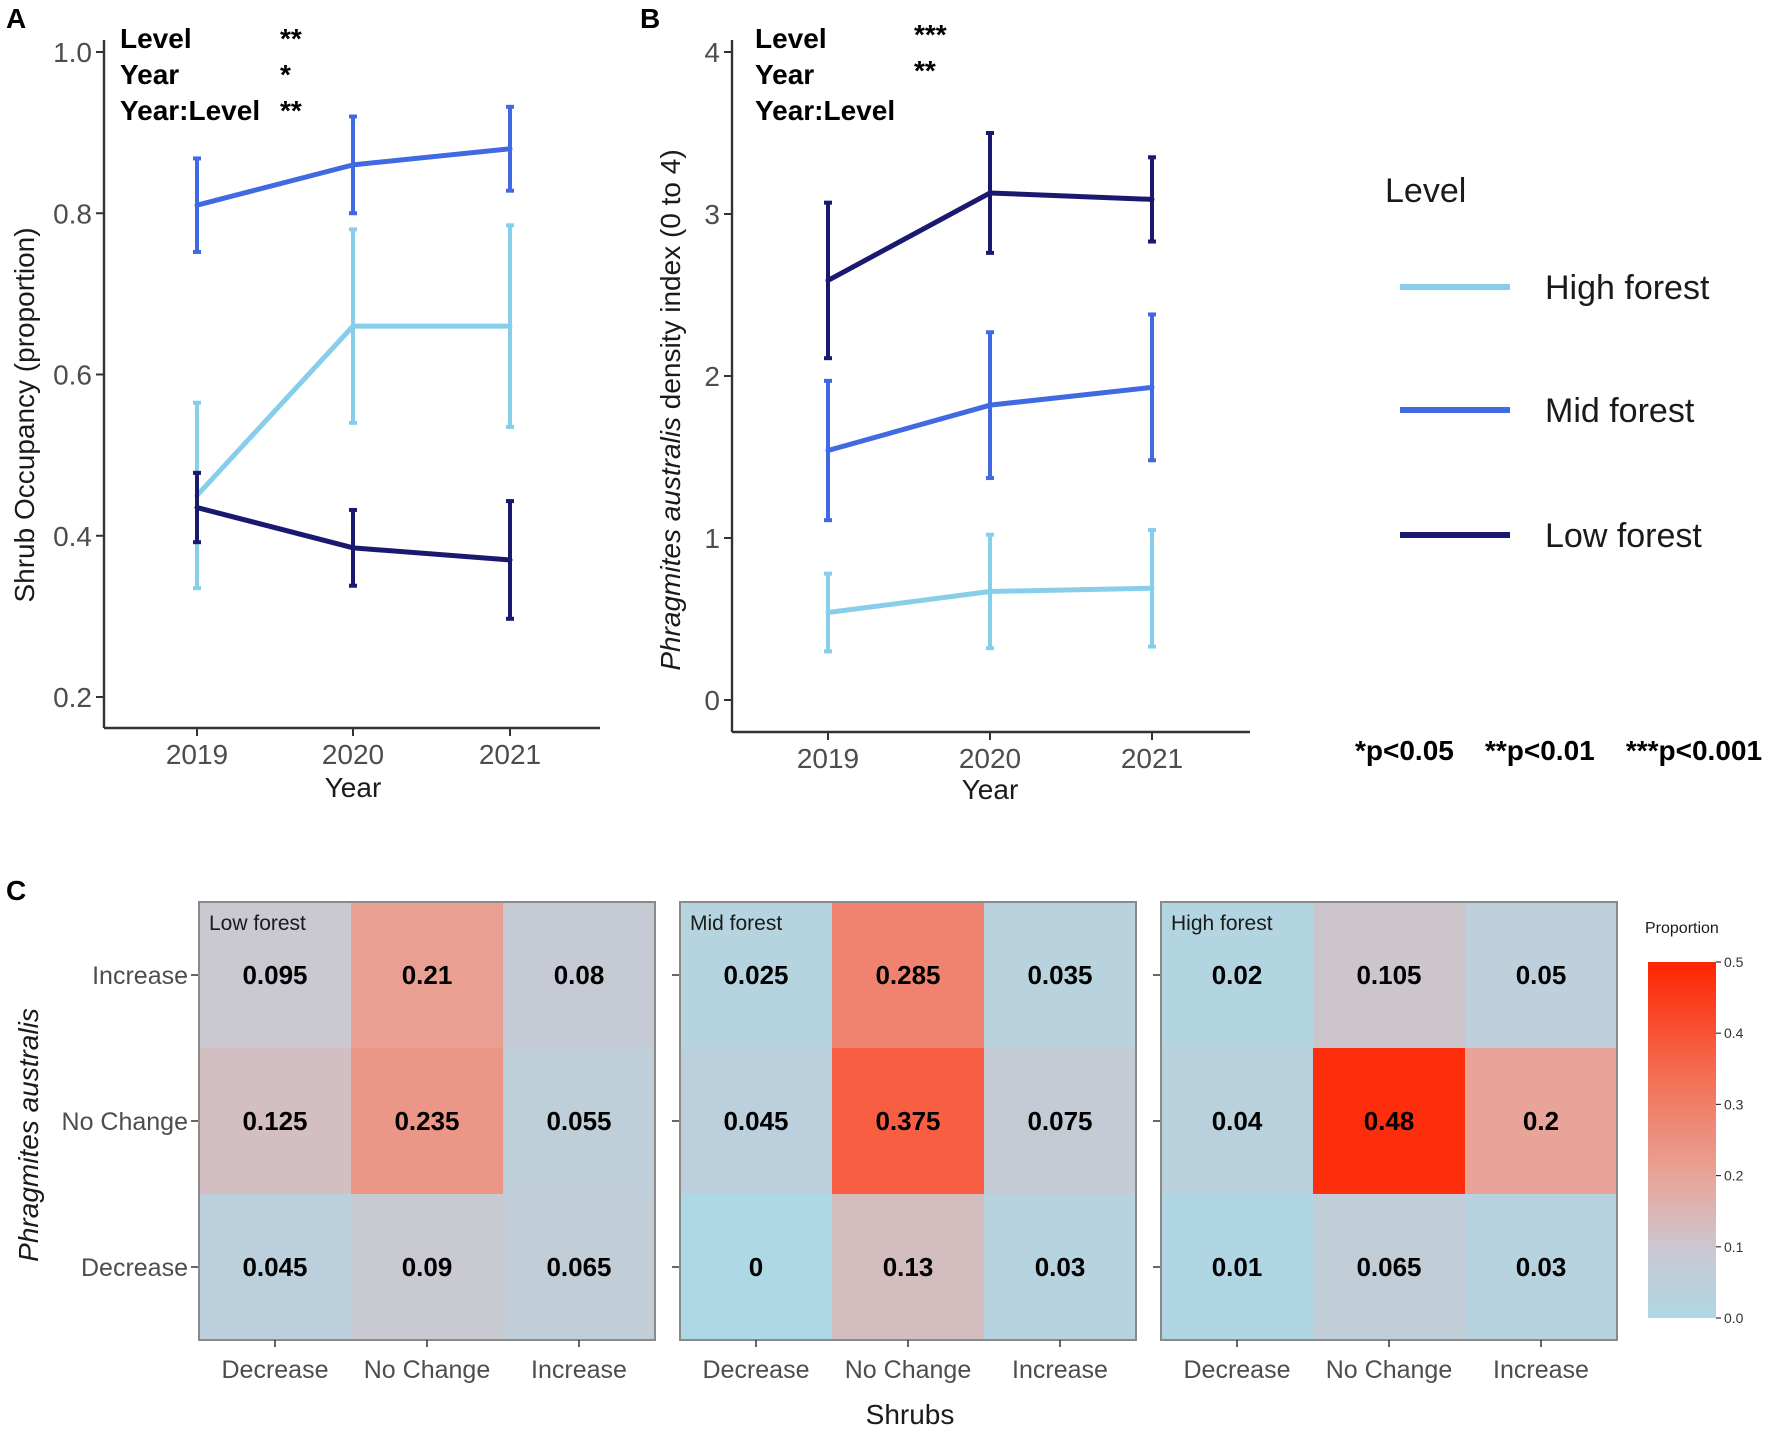 Image resolution: width=1772 pixels, height=1436 pixels. I want to click on heatmap-cell-value: 0.13, so click(908, 1267).